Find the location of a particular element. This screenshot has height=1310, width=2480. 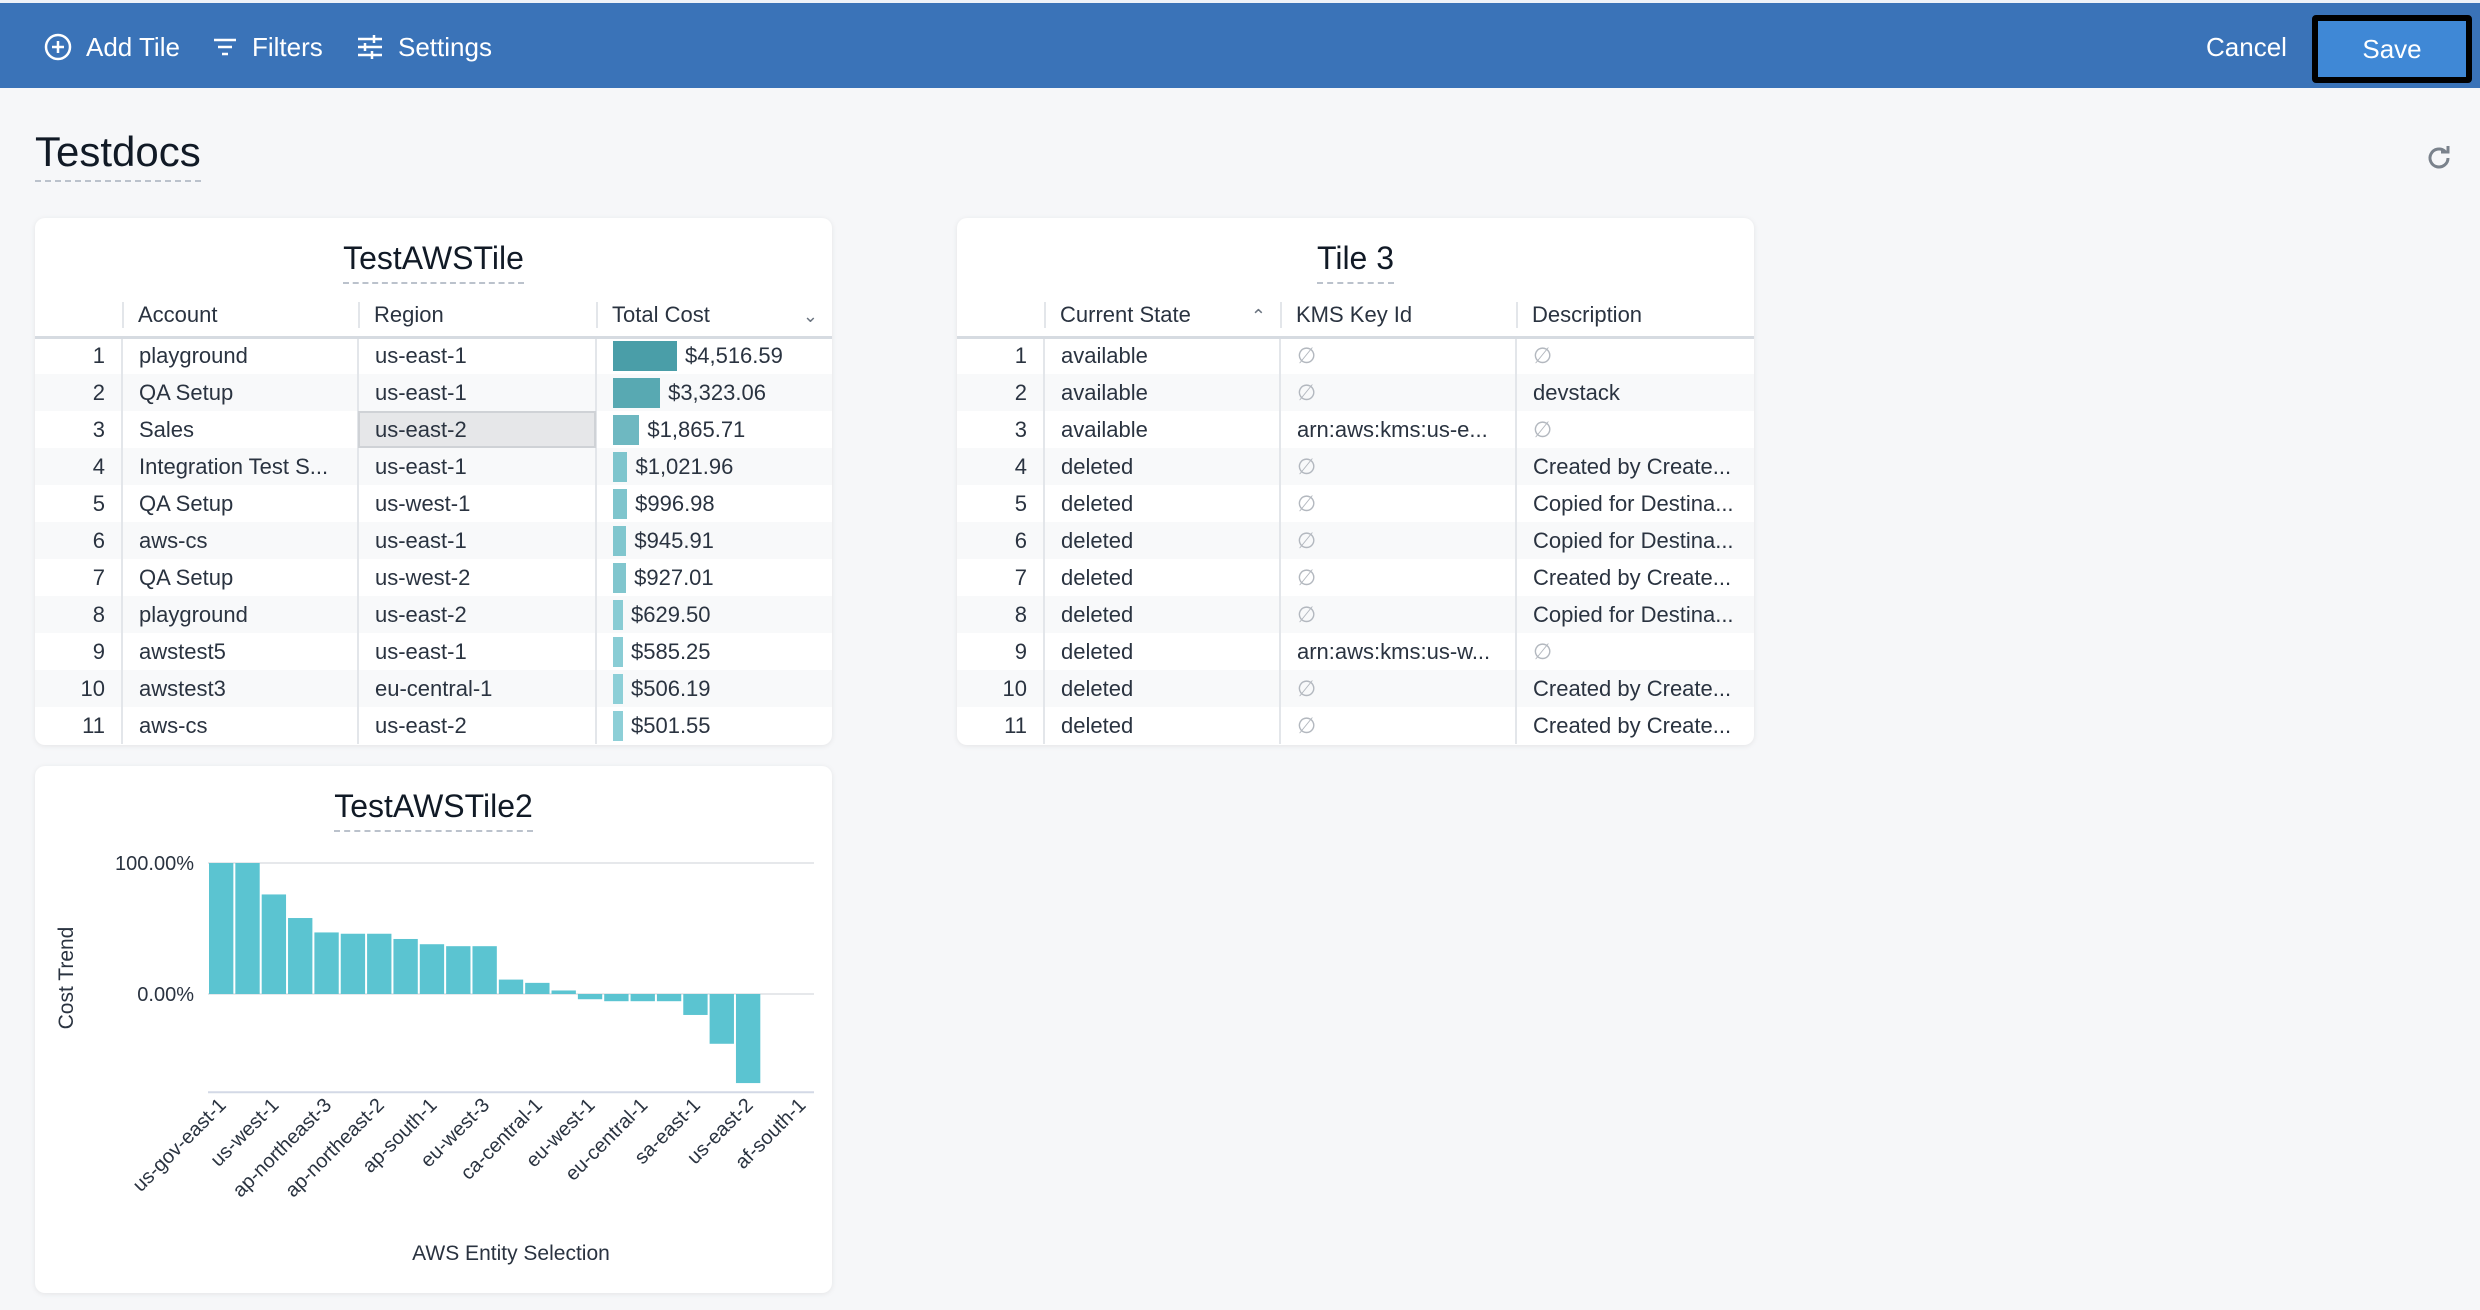

table-row: 11 aws-cs us-east-2 $501.55 is located at coordinates (433, 725).